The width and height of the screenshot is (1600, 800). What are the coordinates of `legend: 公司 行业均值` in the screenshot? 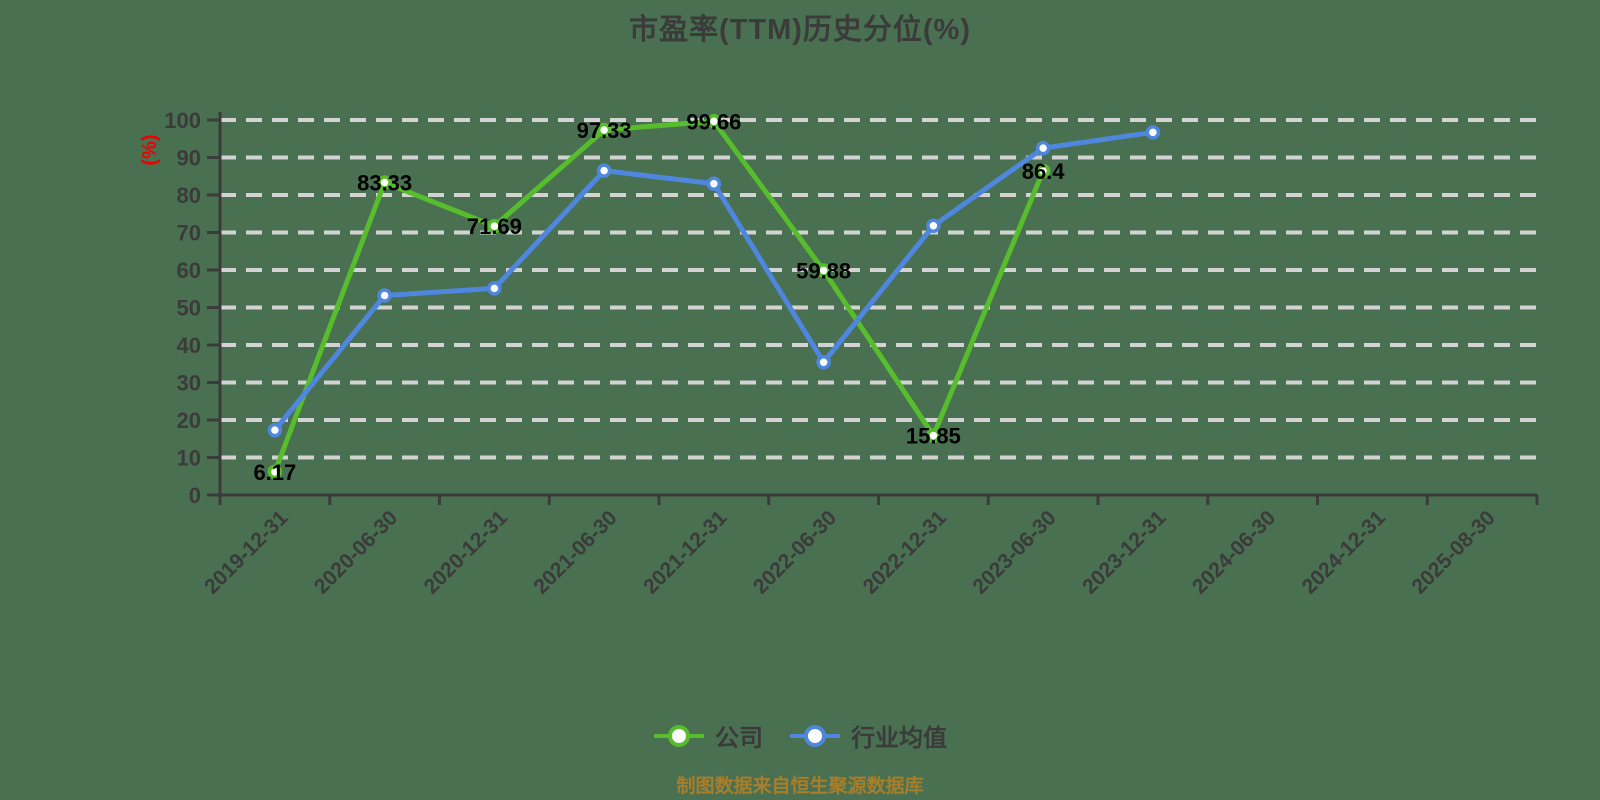 It's located at (800, 735).